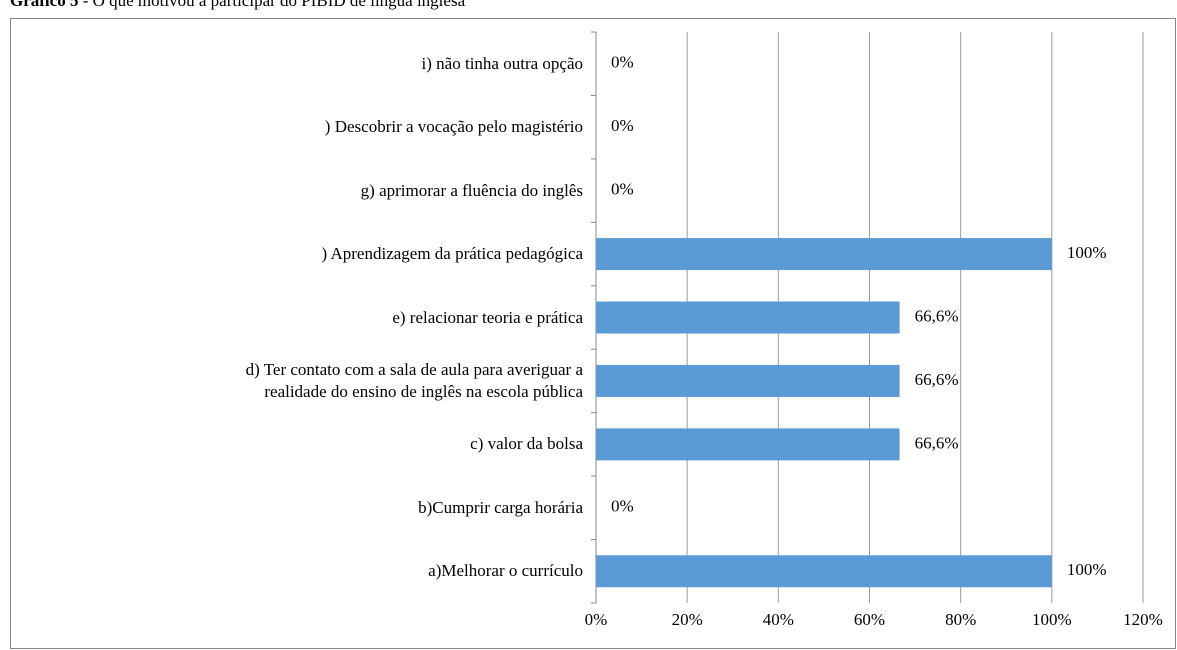 The height and width of the screenshot is (650, 1177). Describe the element at coordinates (1052, 619) in the screenshot. I see `x-tick-label: 100%` at that location.